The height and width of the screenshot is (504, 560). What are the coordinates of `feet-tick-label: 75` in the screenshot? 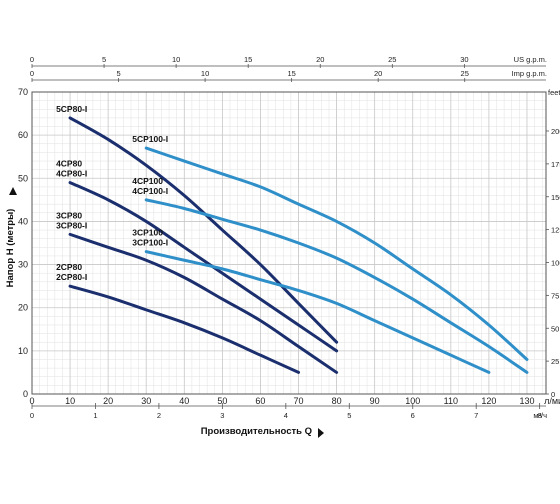 It's located at (555, 295).